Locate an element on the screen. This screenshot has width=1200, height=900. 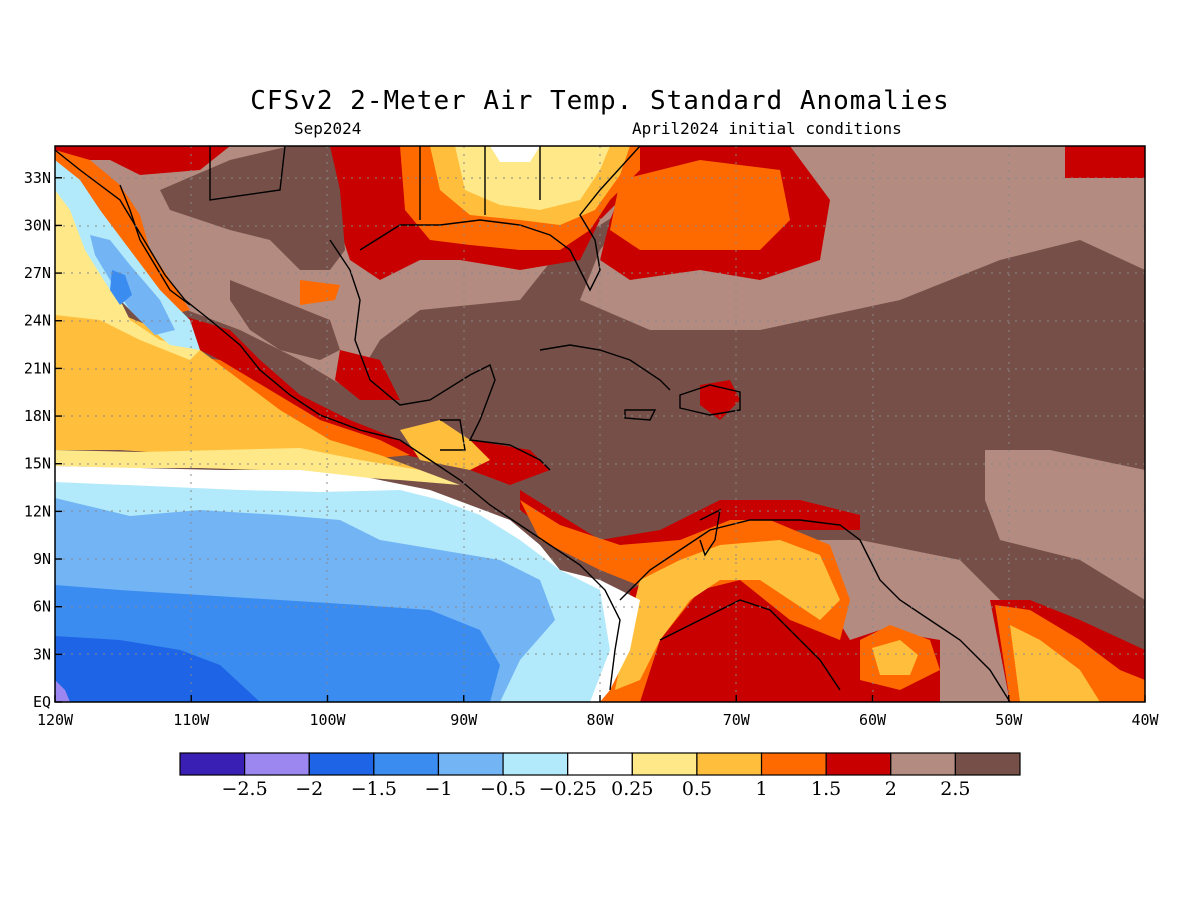
lat-axis: EQ 3N 6N 9N 12N 15N 18N 21N 24N 27N 30N 33N is located at coordinates (43, 440).